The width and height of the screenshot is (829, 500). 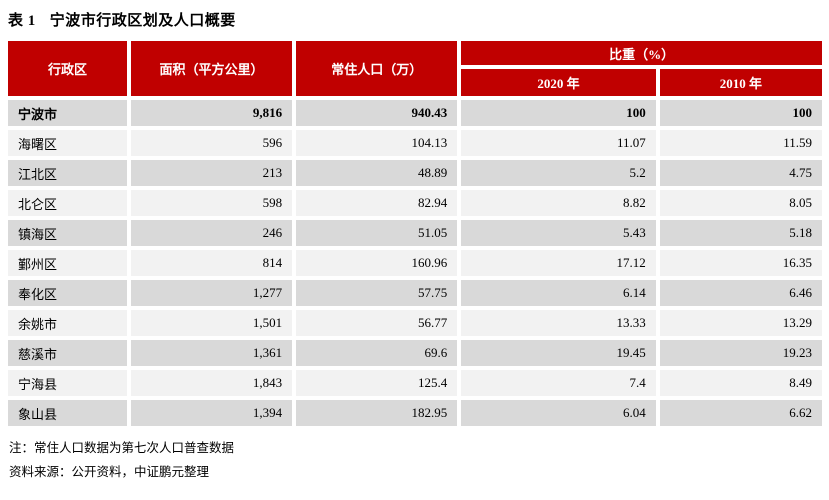 I want to click on share-2010-cell: 8.49, so click(x=740, y=383).